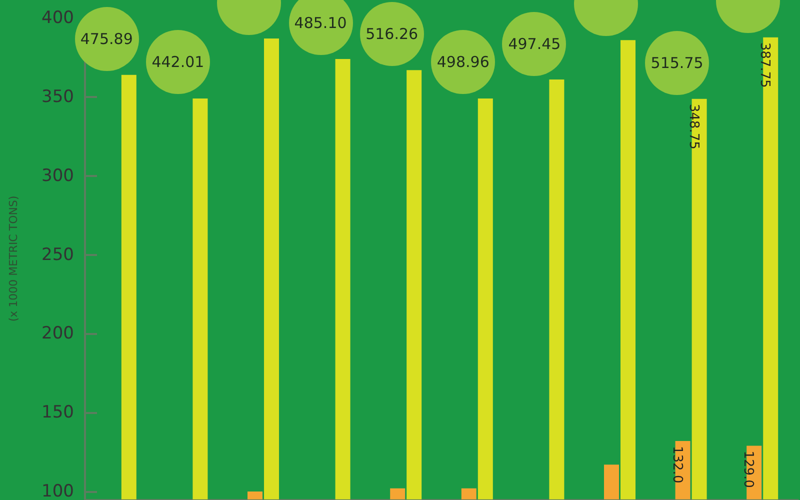 The height and width of the screenshot is (500, 800). I want to click on annotation: 498.96, so click(463, 62).